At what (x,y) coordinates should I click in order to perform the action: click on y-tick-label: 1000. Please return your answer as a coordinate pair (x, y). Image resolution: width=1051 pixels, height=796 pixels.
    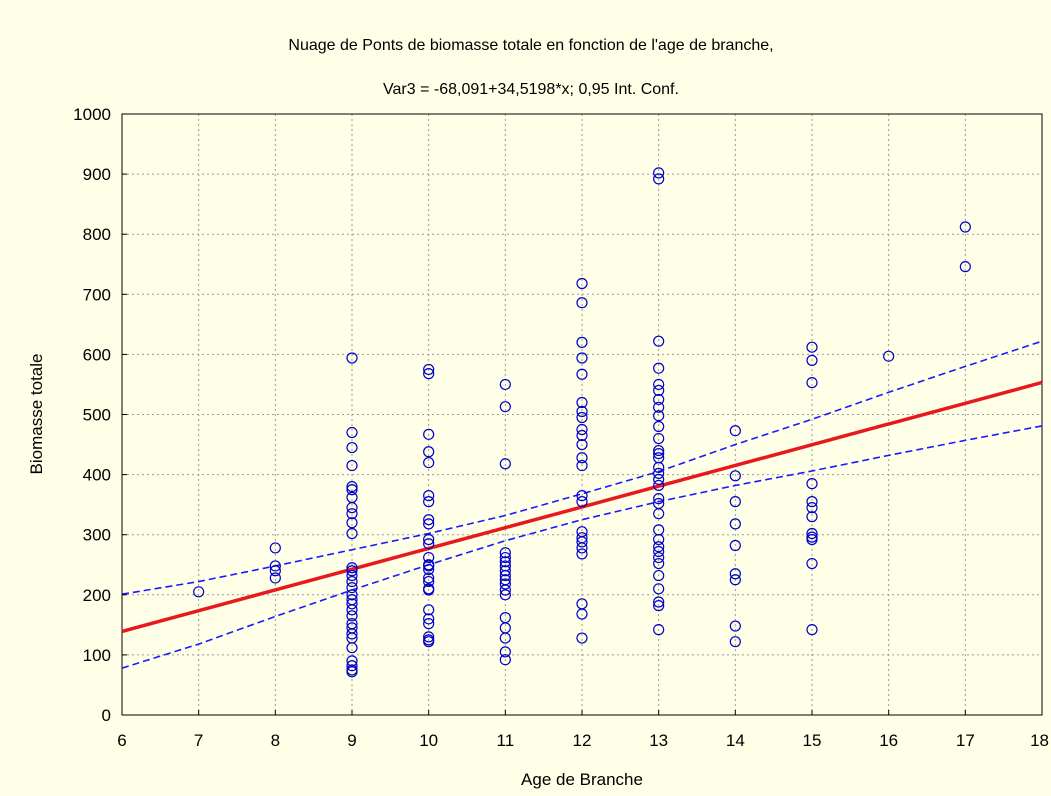
    Looking at the image, I should click on (92, 114).